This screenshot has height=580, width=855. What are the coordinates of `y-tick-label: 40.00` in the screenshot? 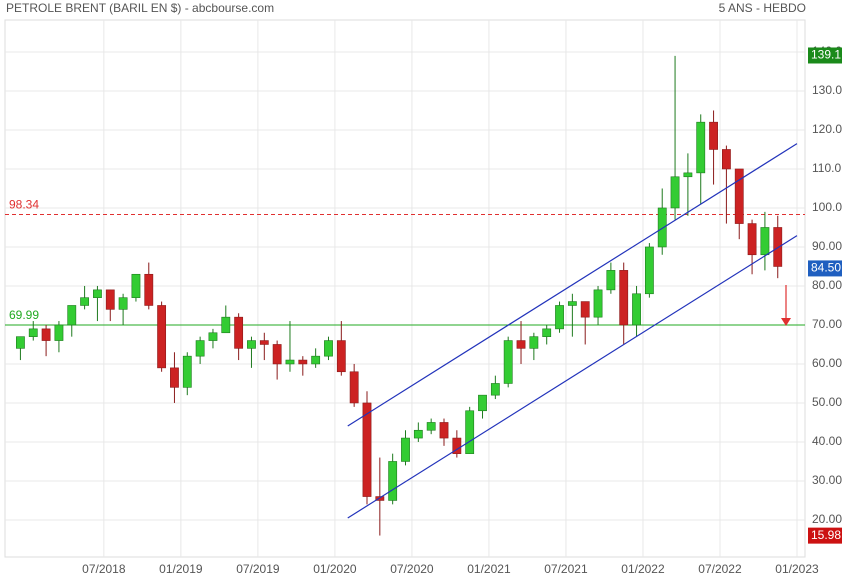 It's located at (827, 441).